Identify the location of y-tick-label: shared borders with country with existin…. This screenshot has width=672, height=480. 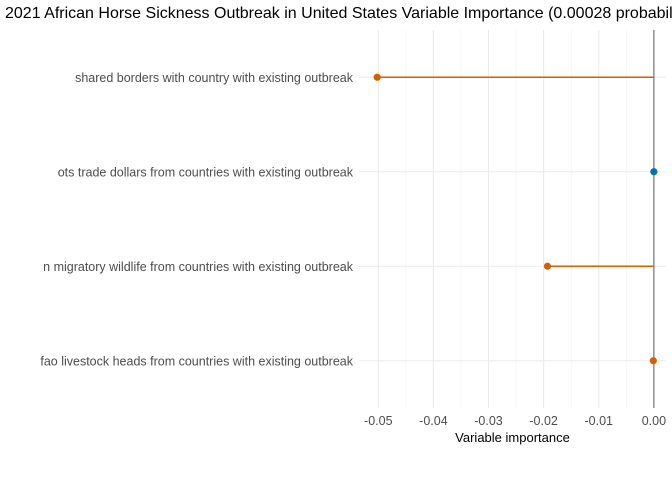
(214, 78).